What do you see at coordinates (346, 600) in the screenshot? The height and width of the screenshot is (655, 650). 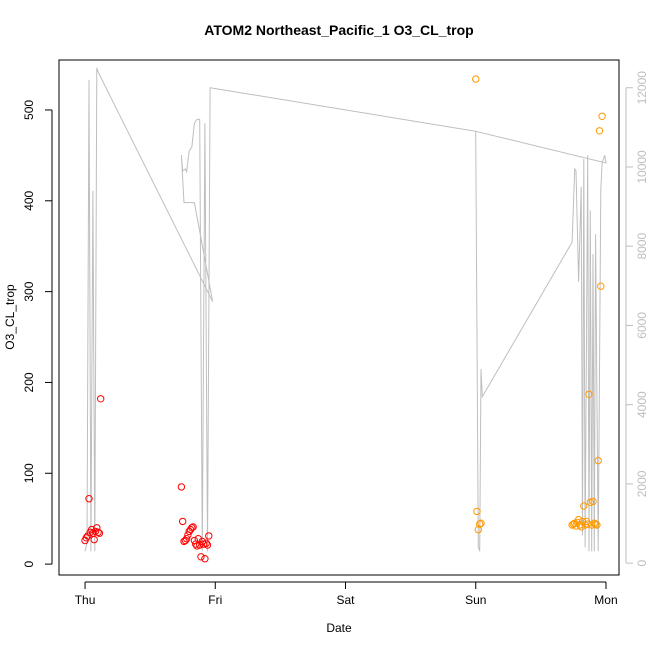 I see `x-tick-label-2: Sat` at bounding box center [346, 600].